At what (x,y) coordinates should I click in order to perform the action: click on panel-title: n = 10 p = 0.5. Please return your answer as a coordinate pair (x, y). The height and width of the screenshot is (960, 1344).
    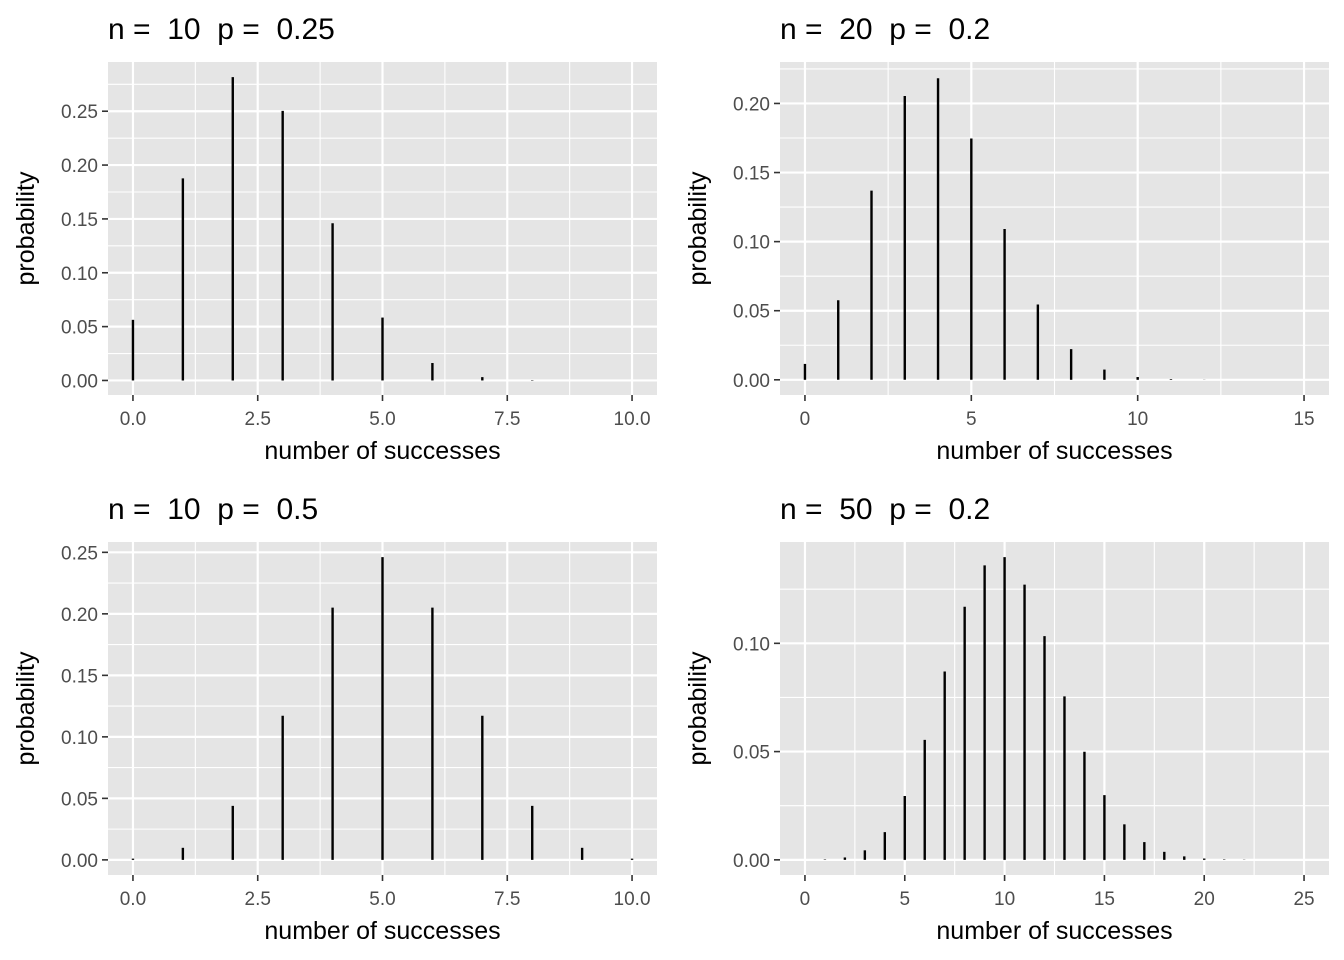
    Looking at the image, I should click on (213, 509).